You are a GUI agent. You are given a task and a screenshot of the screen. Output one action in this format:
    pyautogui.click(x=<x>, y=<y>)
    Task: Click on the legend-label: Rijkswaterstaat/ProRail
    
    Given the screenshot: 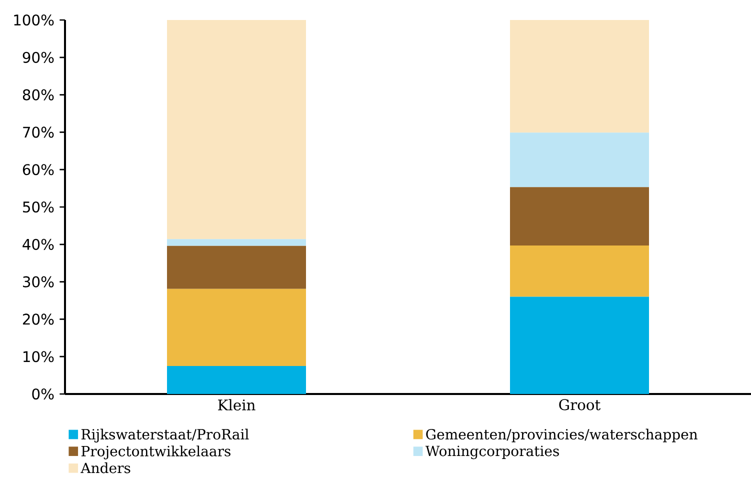 What is the action you would take?
    pyautogui.click(x=165, y=435)
    